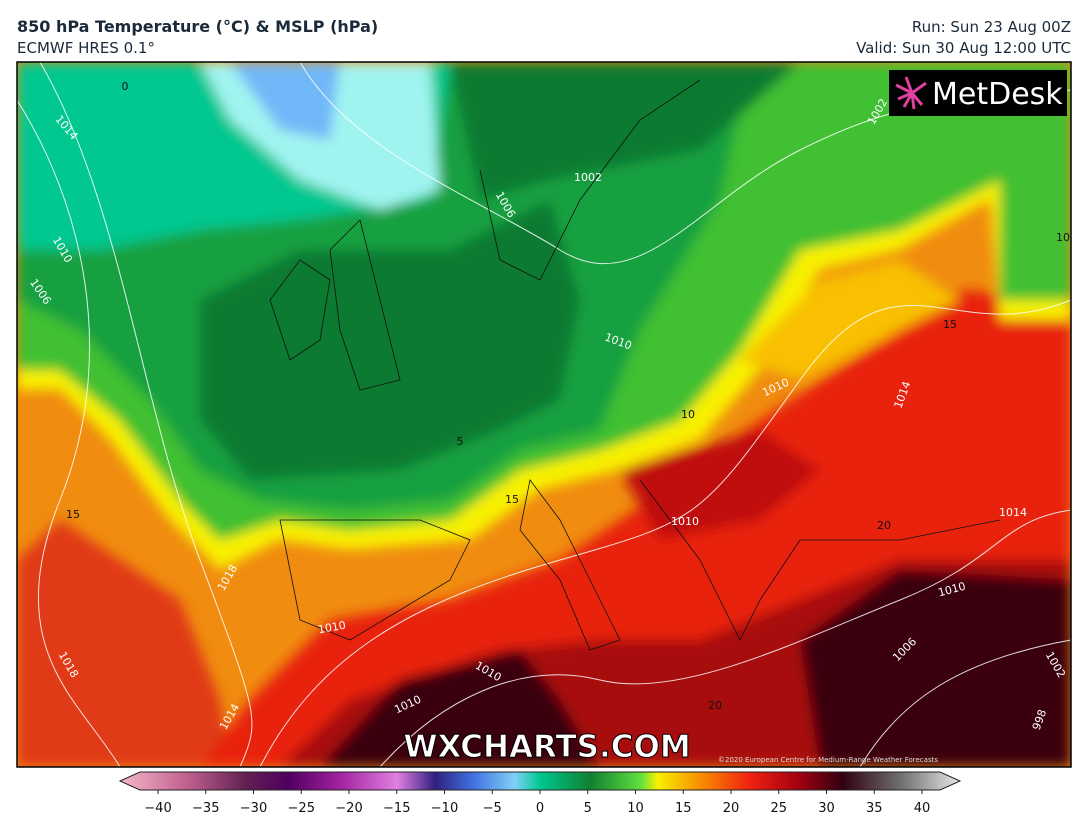 This screenshot has width=1088, height=833. I want to click on colorbar-tick-label: 5, so click(588, 808).